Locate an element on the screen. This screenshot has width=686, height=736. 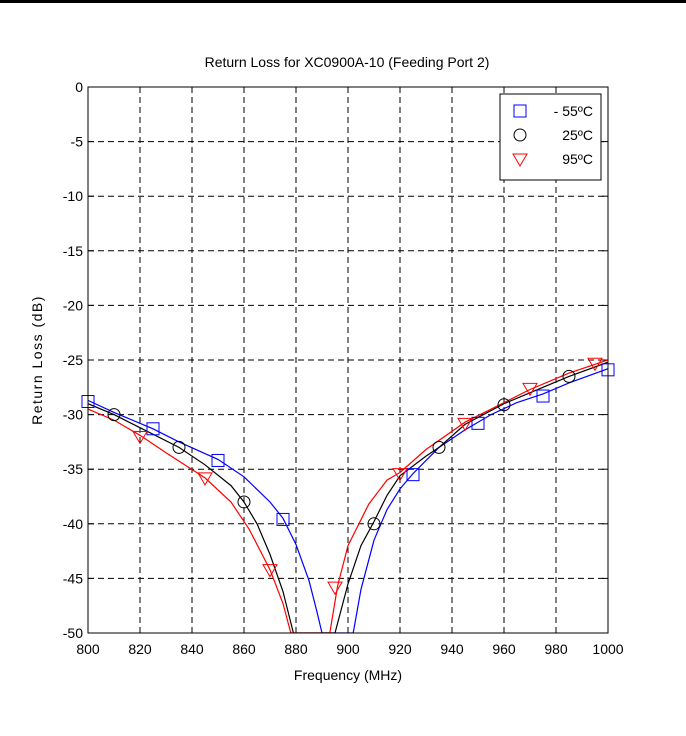
x-tick-label: 980 is located at coordinates (556, 649).